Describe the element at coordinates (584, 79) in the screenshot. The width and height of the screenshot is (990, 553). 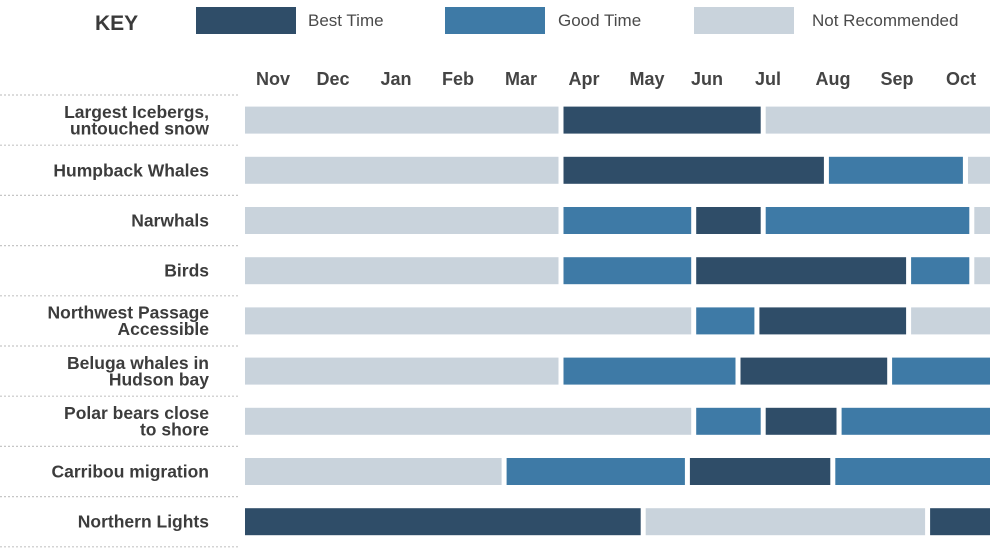
I see `month-label-apr: Apr` at that location.